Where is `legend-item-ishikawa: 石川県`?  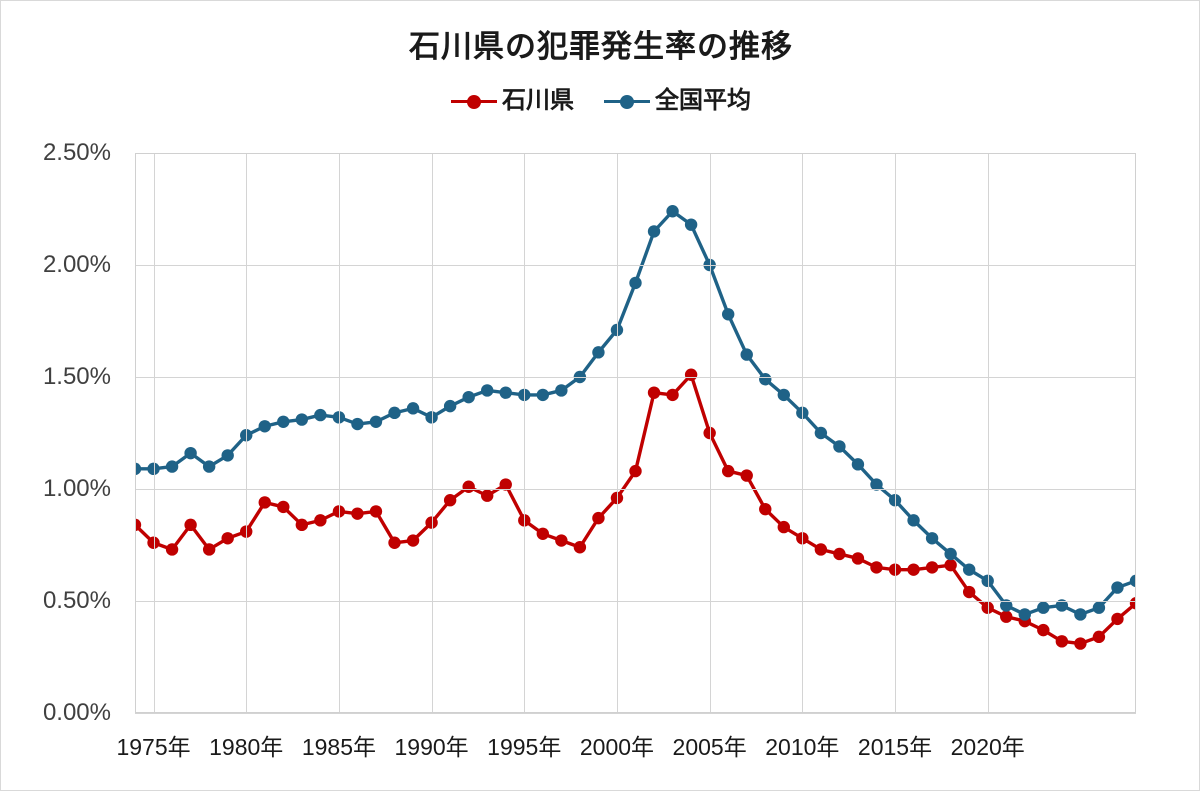
legend-item-ishikawa: 石川県 is located at coordinates (512, 101).